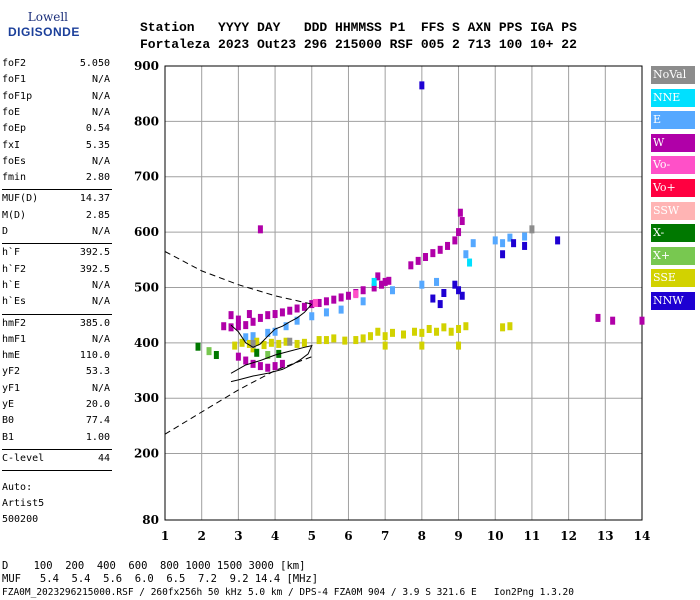 The width and height of the screenshot is (700, 600). Describe the element at coordinates (146, 121) in the screenshot. I see `y-tick-label: 800` at that location.